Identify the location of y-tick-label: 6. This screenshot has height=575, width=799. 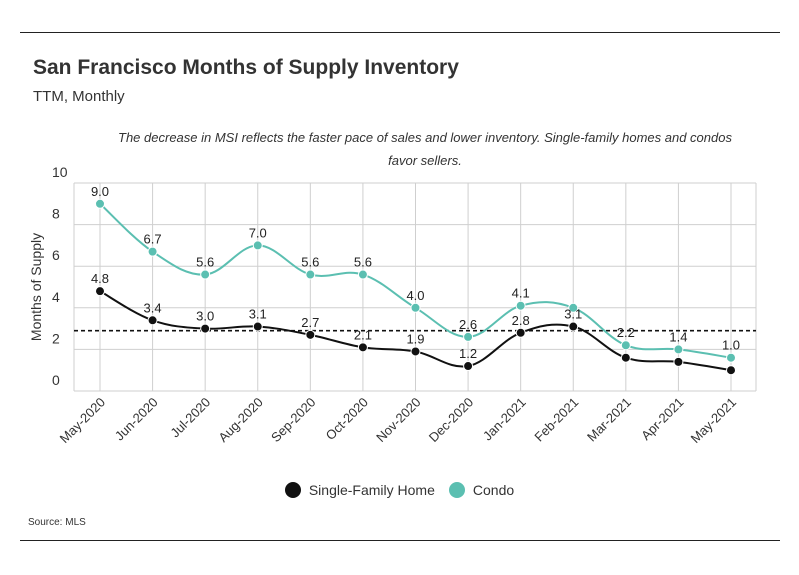
(56, 255).